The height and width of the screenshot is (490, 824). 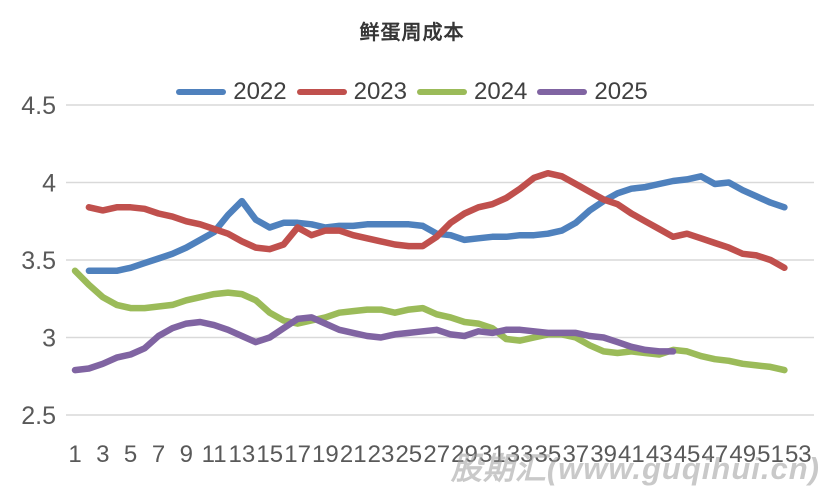 I want to click on svg-text: 47, so click(x=715, y=454).